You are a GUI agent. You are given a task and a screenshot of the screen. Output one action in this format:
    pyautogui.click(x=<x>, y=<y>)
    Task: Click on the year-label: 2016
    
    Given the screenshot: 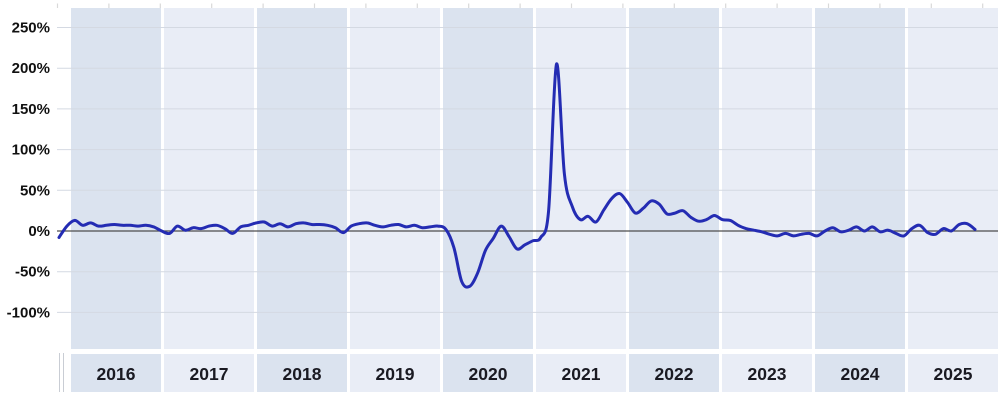 What is the action you would take?
    pyautogui.click(x=116, y=374)
    